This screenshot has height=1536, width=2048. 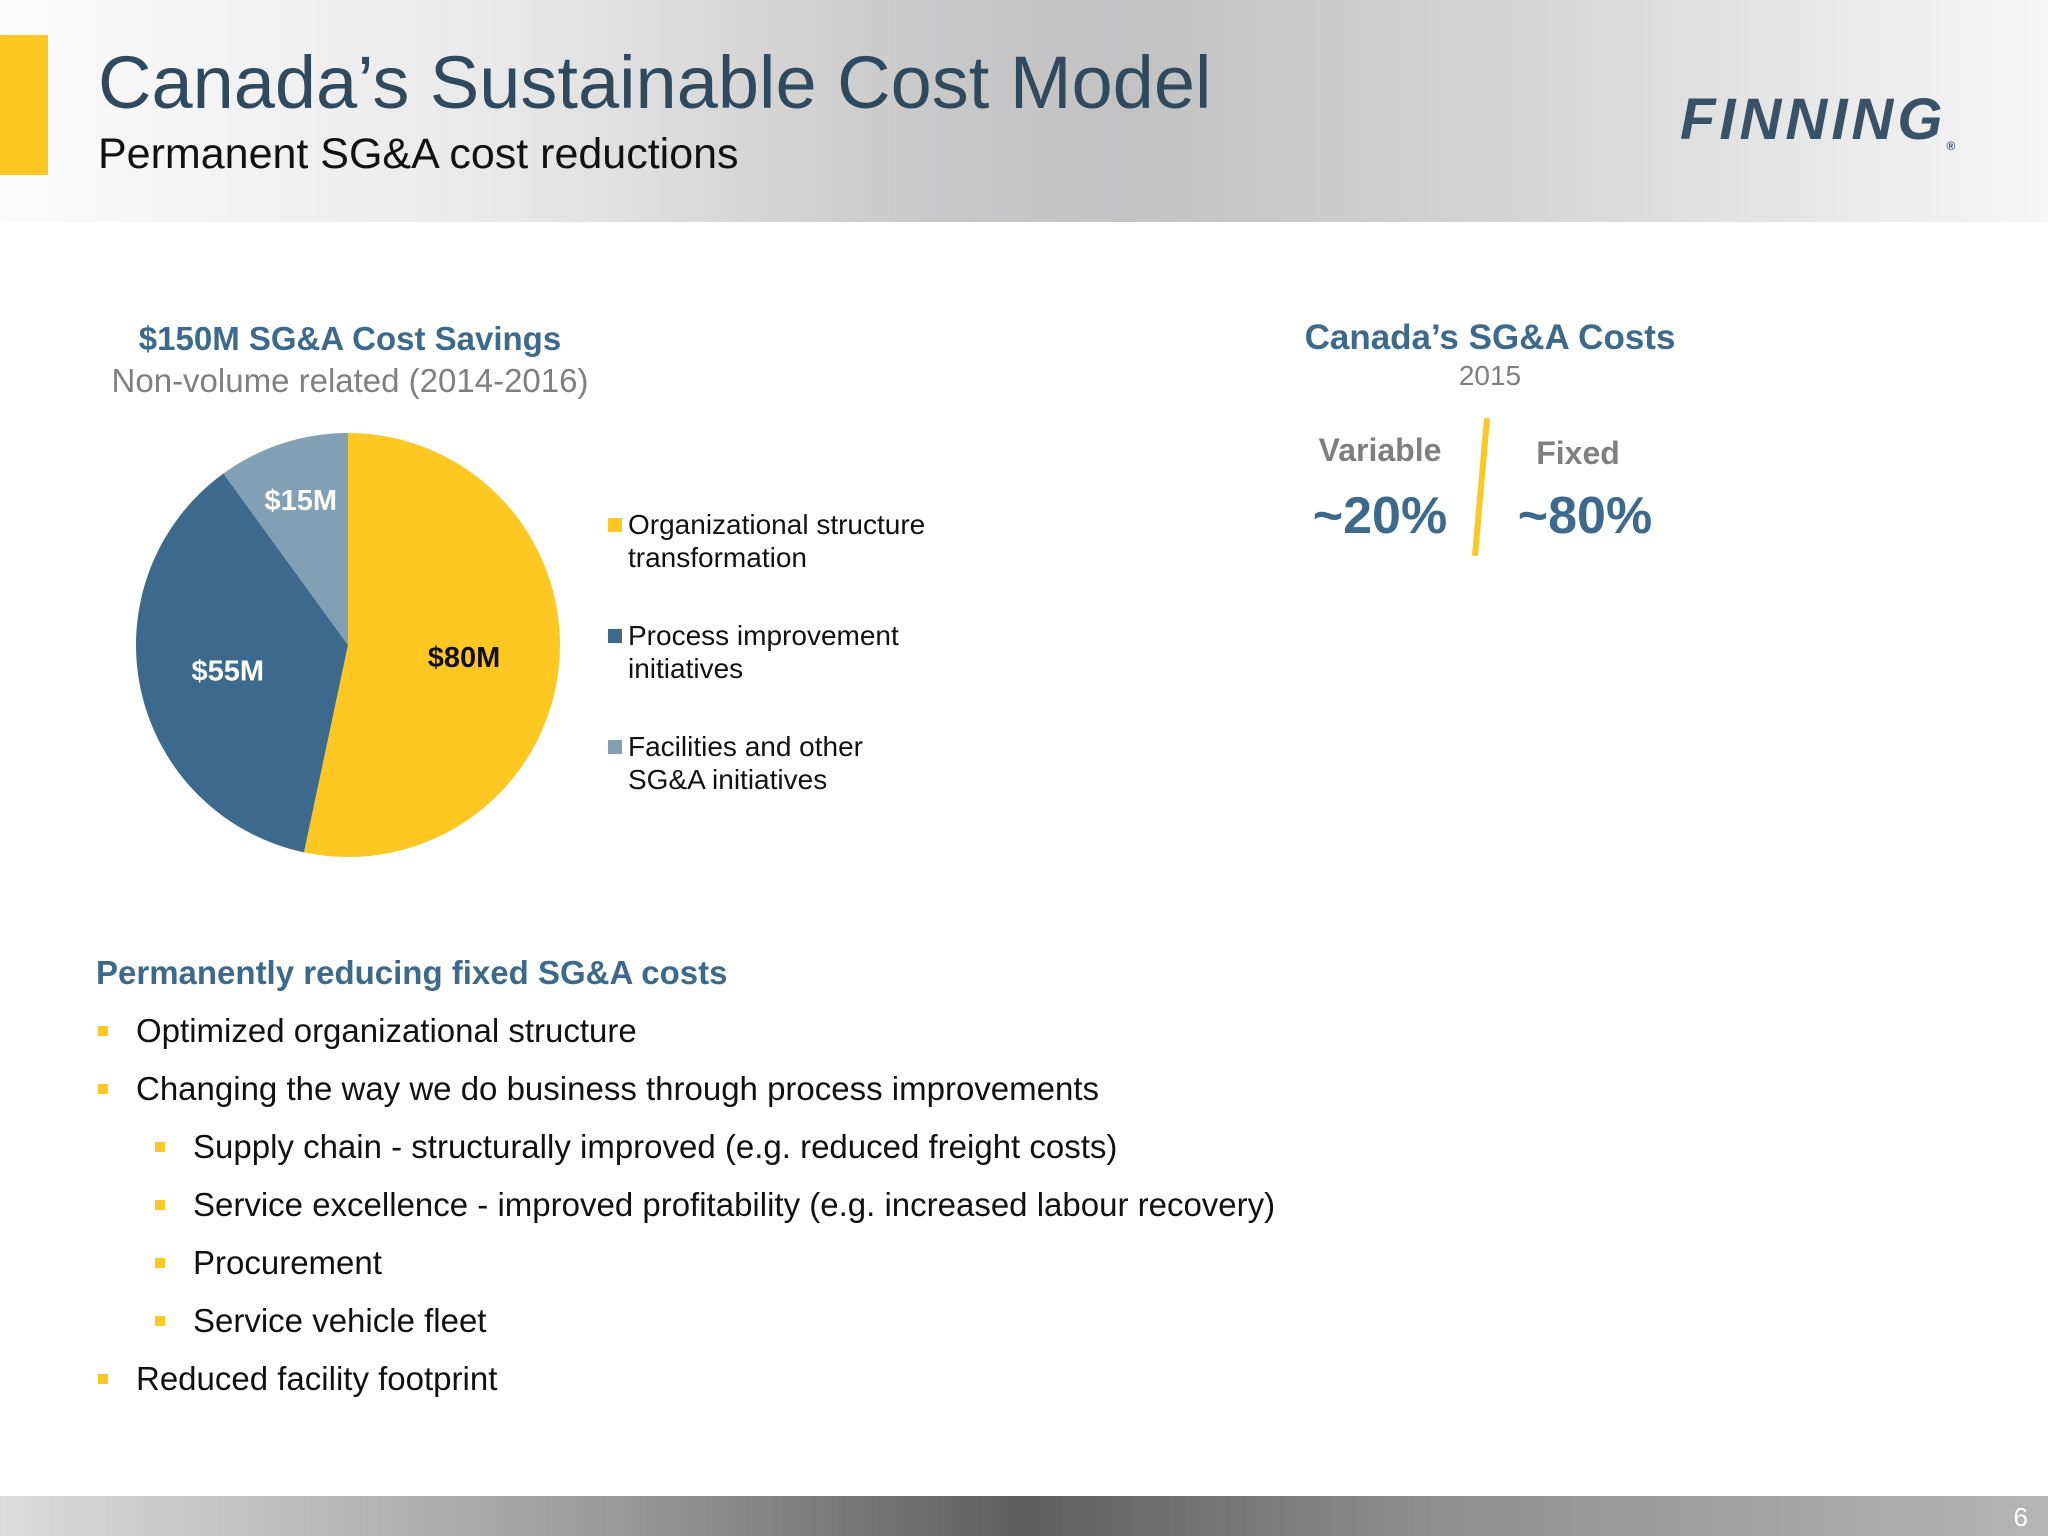 I want to click on logo-text: FINNING, so click(x=1813, y=119).